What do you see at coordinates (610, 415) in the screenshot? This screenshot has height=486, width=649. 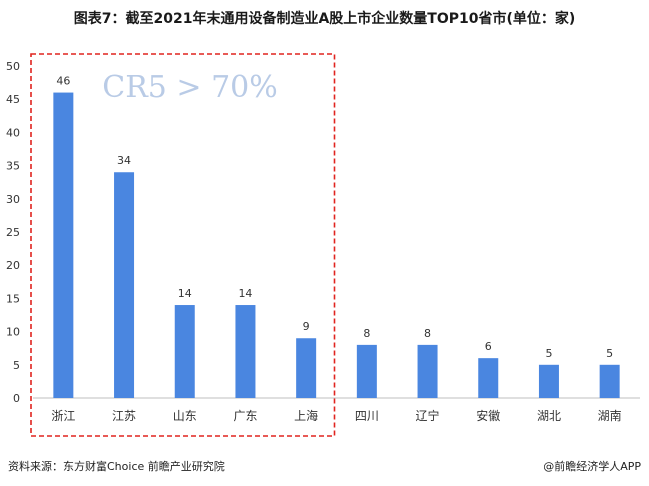 I see `x-category-label: 湖南` at bounding box center [610, 415].